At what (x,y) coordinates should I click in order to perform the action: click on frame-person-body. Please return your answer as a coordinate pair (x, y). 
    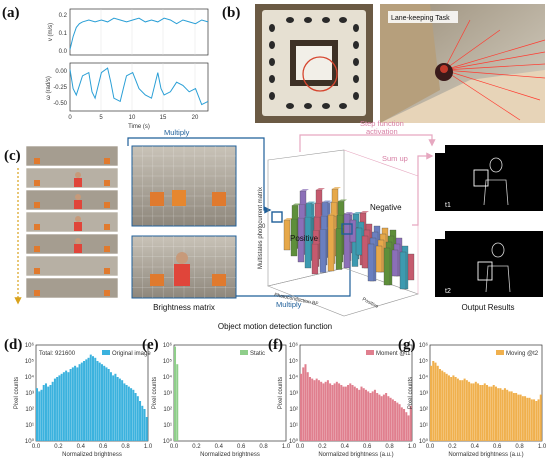
    Looking at the image, I should click on (78, 248).